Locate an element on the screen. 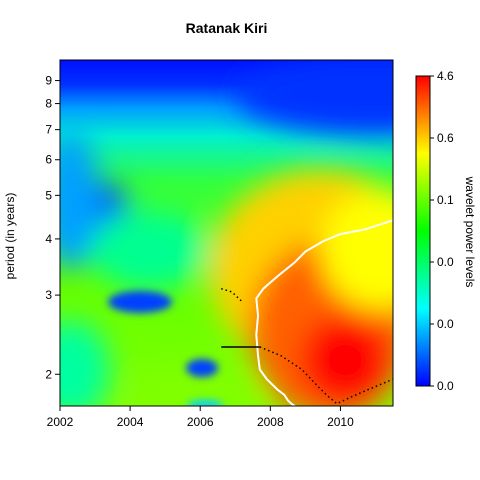 This screenshot has width=480, height=480. x-tick-label: 2010 is located at coordinates (340, 422).